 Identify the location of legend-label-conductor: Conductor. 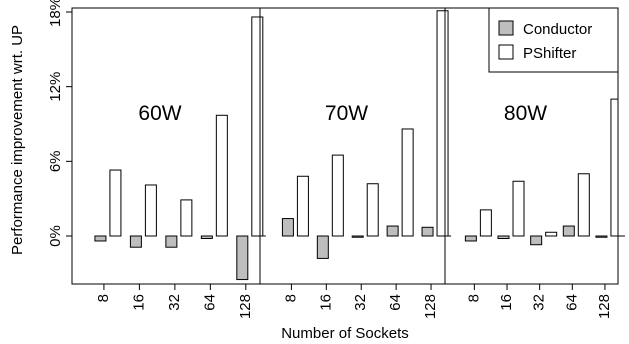
(557, 29).